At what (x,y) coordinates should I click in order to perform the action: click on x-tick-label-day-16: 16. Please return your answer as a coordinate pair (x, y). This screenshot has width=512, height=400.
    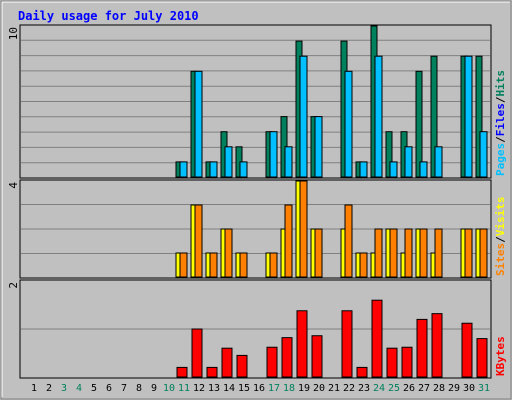
    Looking at the image, I should click on (259, 388).